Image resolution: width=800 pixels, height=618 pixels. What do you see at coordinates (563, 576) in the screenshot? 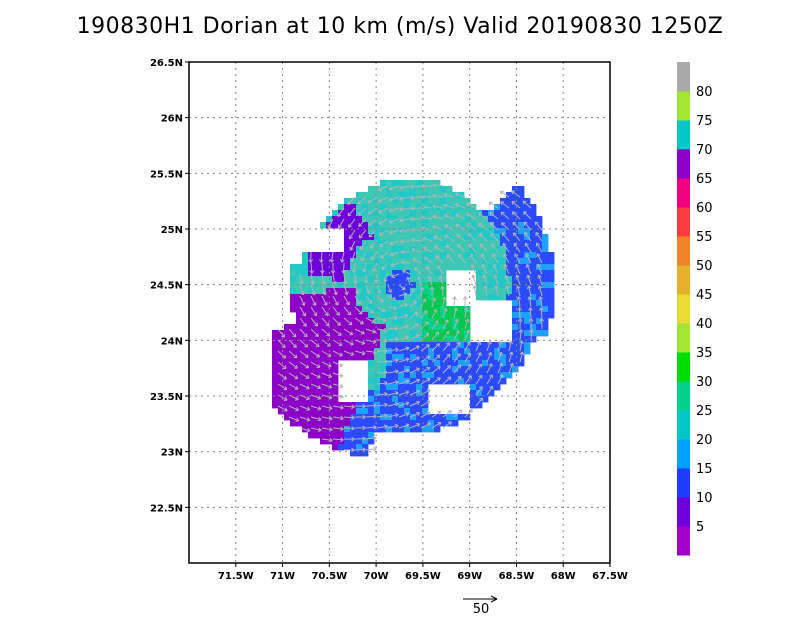
I see `x-tick-label: 68W` at bounding box center [563, 576].